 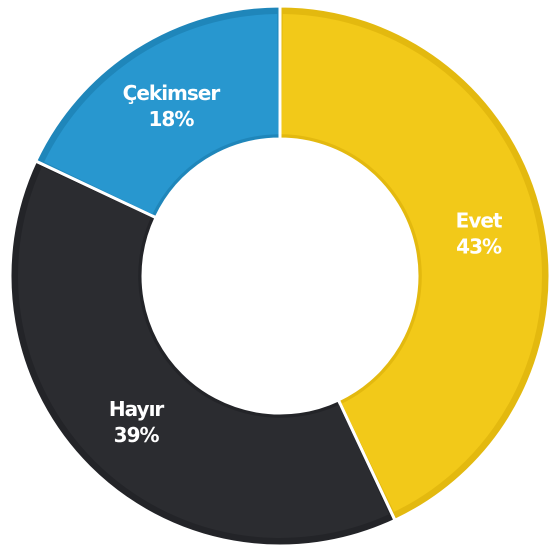 What do you see at coordinates (137, 435) in the screenshot?
I see `slice-value-hayir: 39%` at bounding box center [137, 435].